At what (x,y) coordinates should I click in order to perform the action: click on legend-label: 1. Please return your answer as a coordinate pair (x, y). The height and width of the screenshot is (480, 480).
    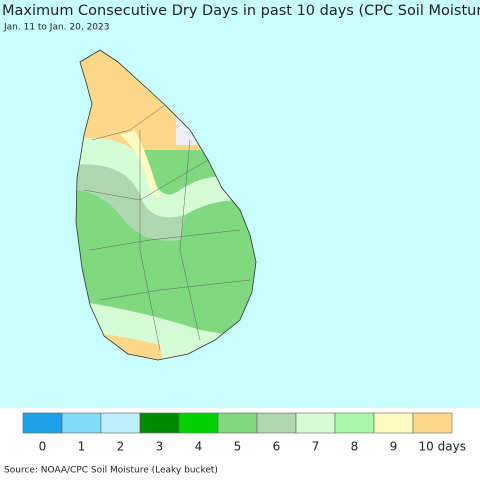
    Looking at the image, I should click on (82, 447).